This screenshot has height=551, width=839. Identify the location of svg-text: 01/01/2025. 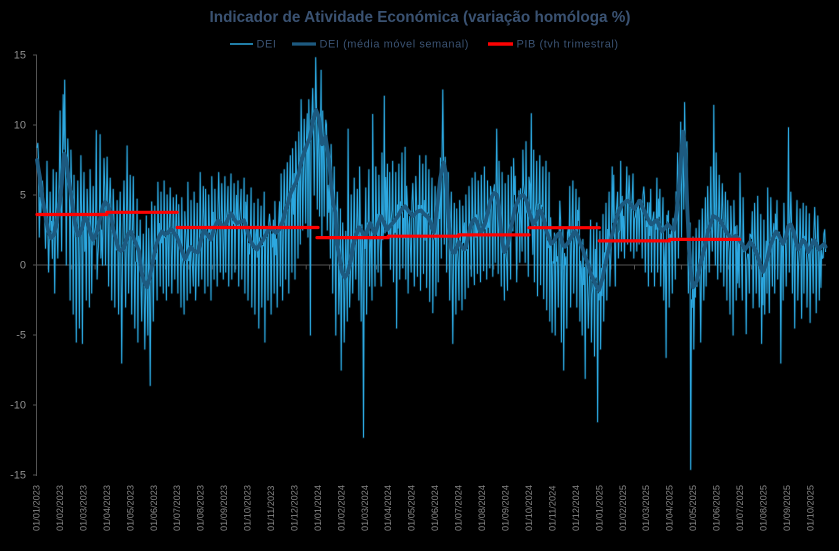
(599, 508).